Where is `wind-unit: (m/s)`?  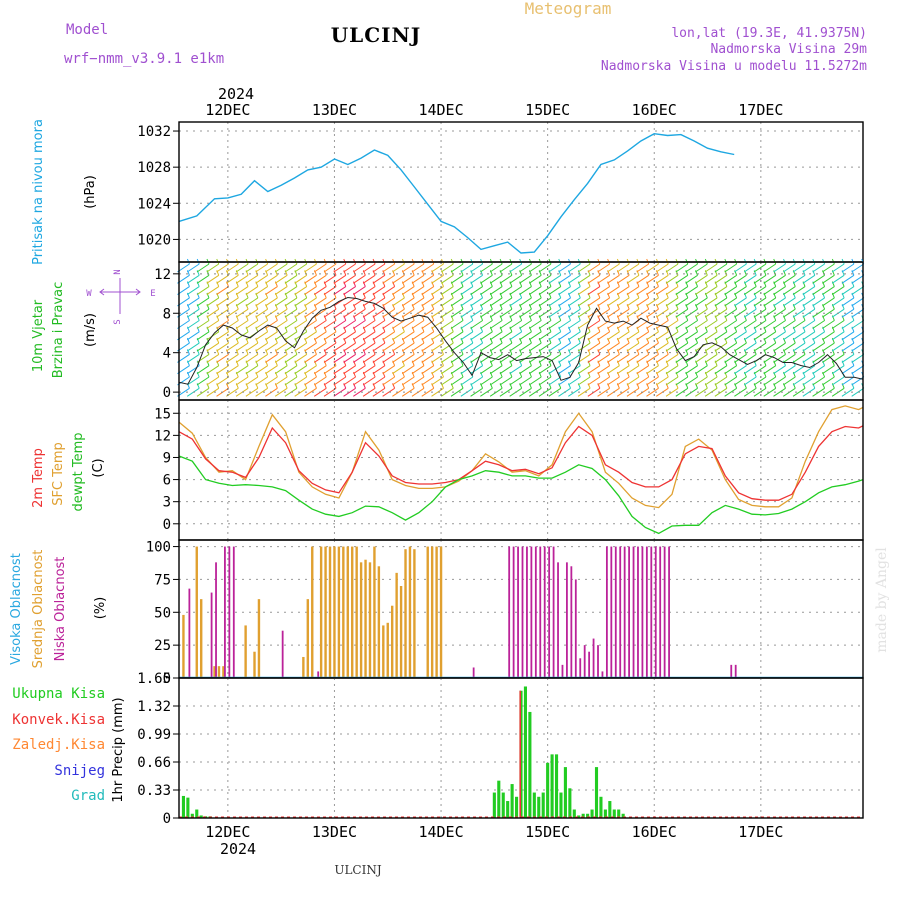 wind-unit: (m/s) is located at coordinates (90, 330).